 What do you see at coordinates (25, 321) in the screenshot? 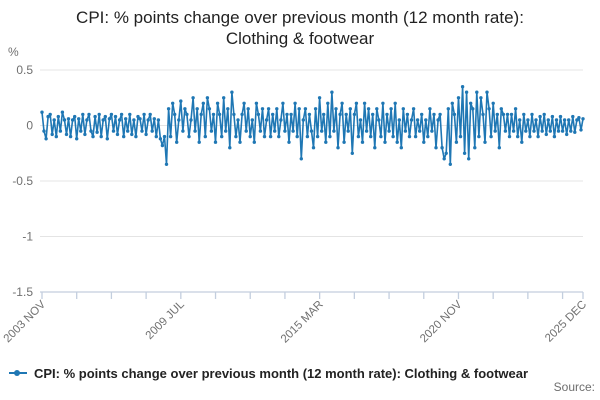
I see `svg-text: 2003 NOV` at bounding box center [25, 321].